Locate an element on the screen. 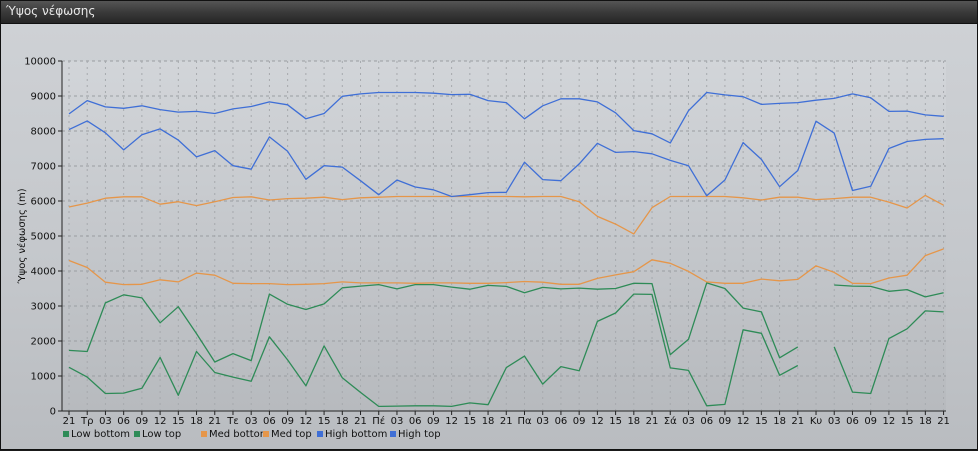  series-line-med-bottom is located at coordinates (506, 267).